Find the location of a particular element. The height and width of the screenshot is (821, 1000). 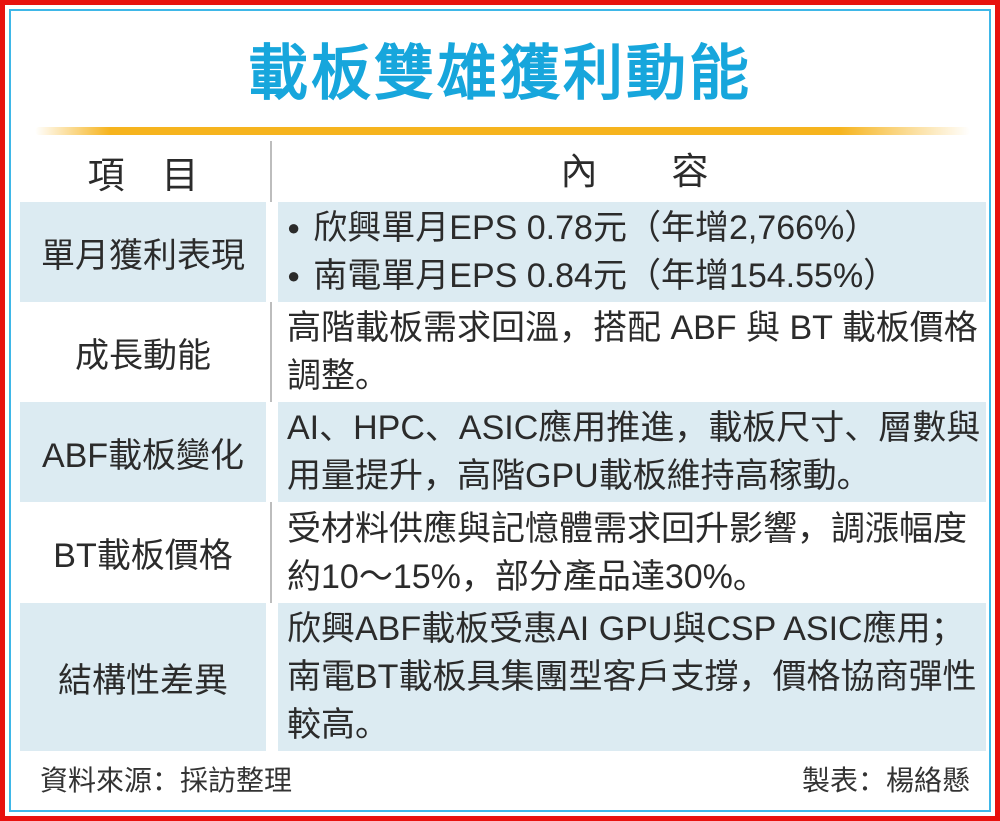

row-label: ABF載板變化 is located at coordinates (143, 452).